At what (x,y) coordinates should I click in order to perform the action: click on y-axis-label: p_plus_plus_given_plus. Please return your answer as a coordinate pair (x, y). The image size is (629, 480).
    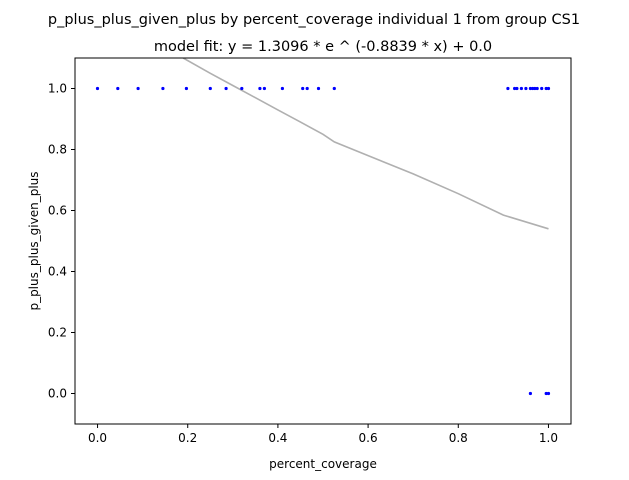
    Looking at the image, I should click on (34, 240).